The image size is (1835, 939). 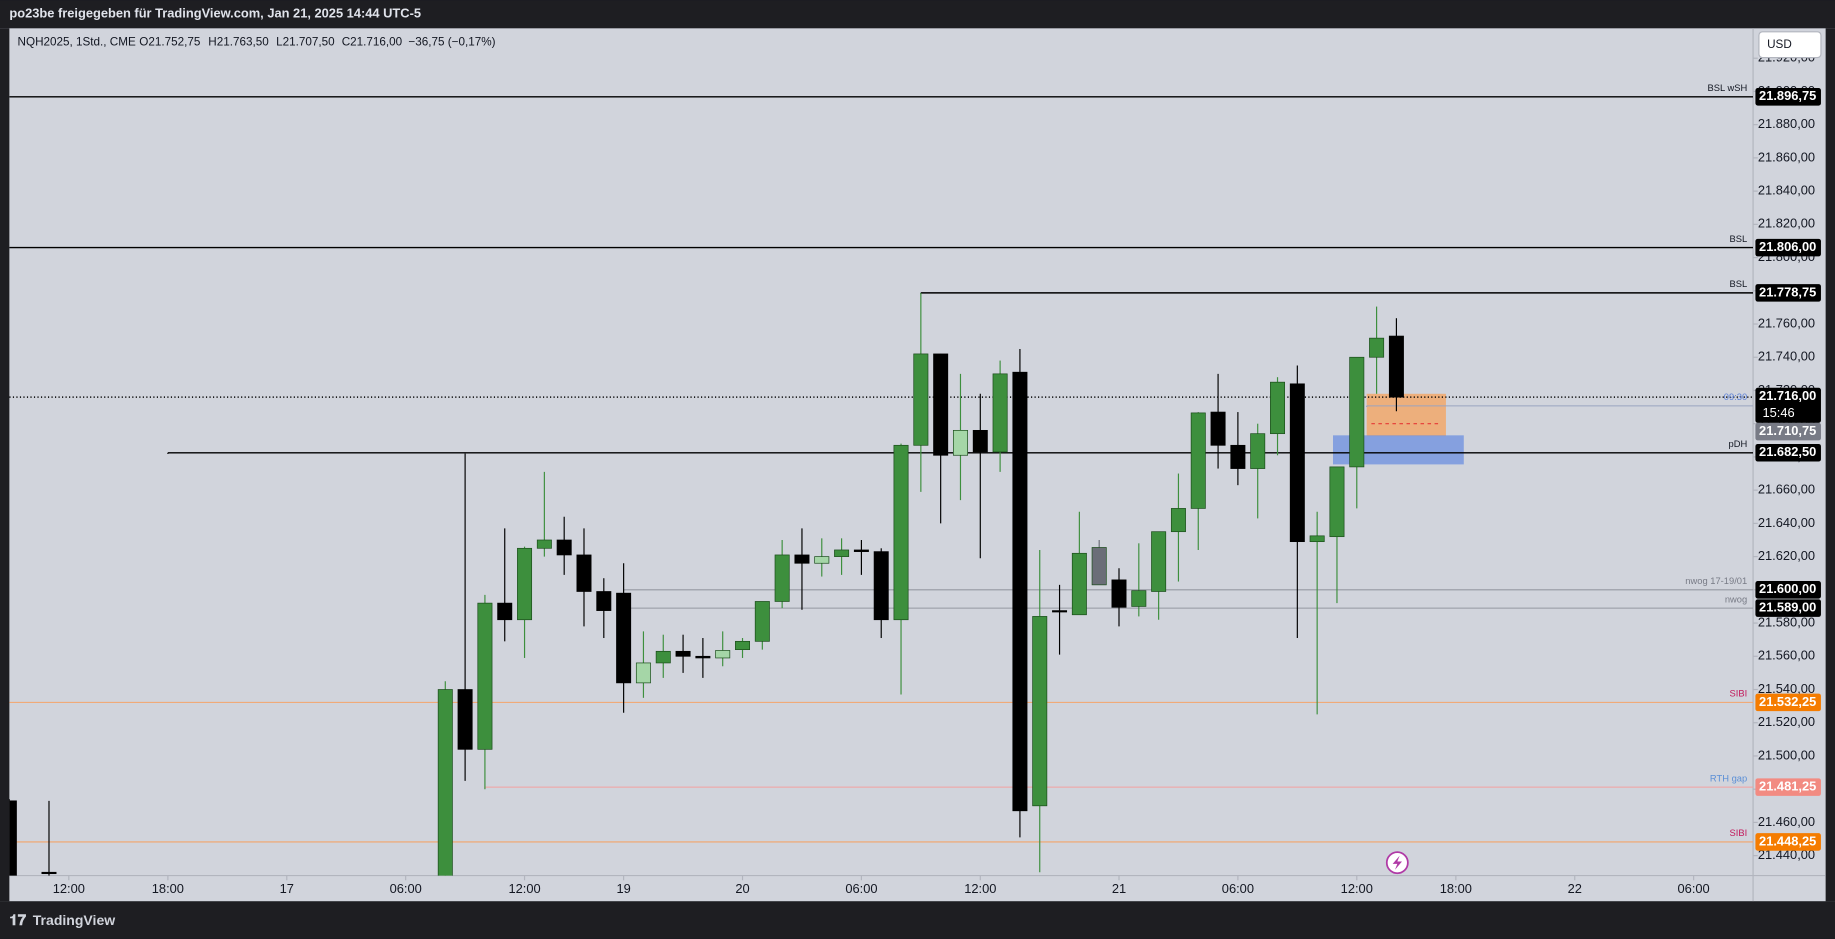 What do you see at coordinates (170, 41) in the screenshot?
I see `ohlc-open: O21.752,75` at bounding box center [170, 41].